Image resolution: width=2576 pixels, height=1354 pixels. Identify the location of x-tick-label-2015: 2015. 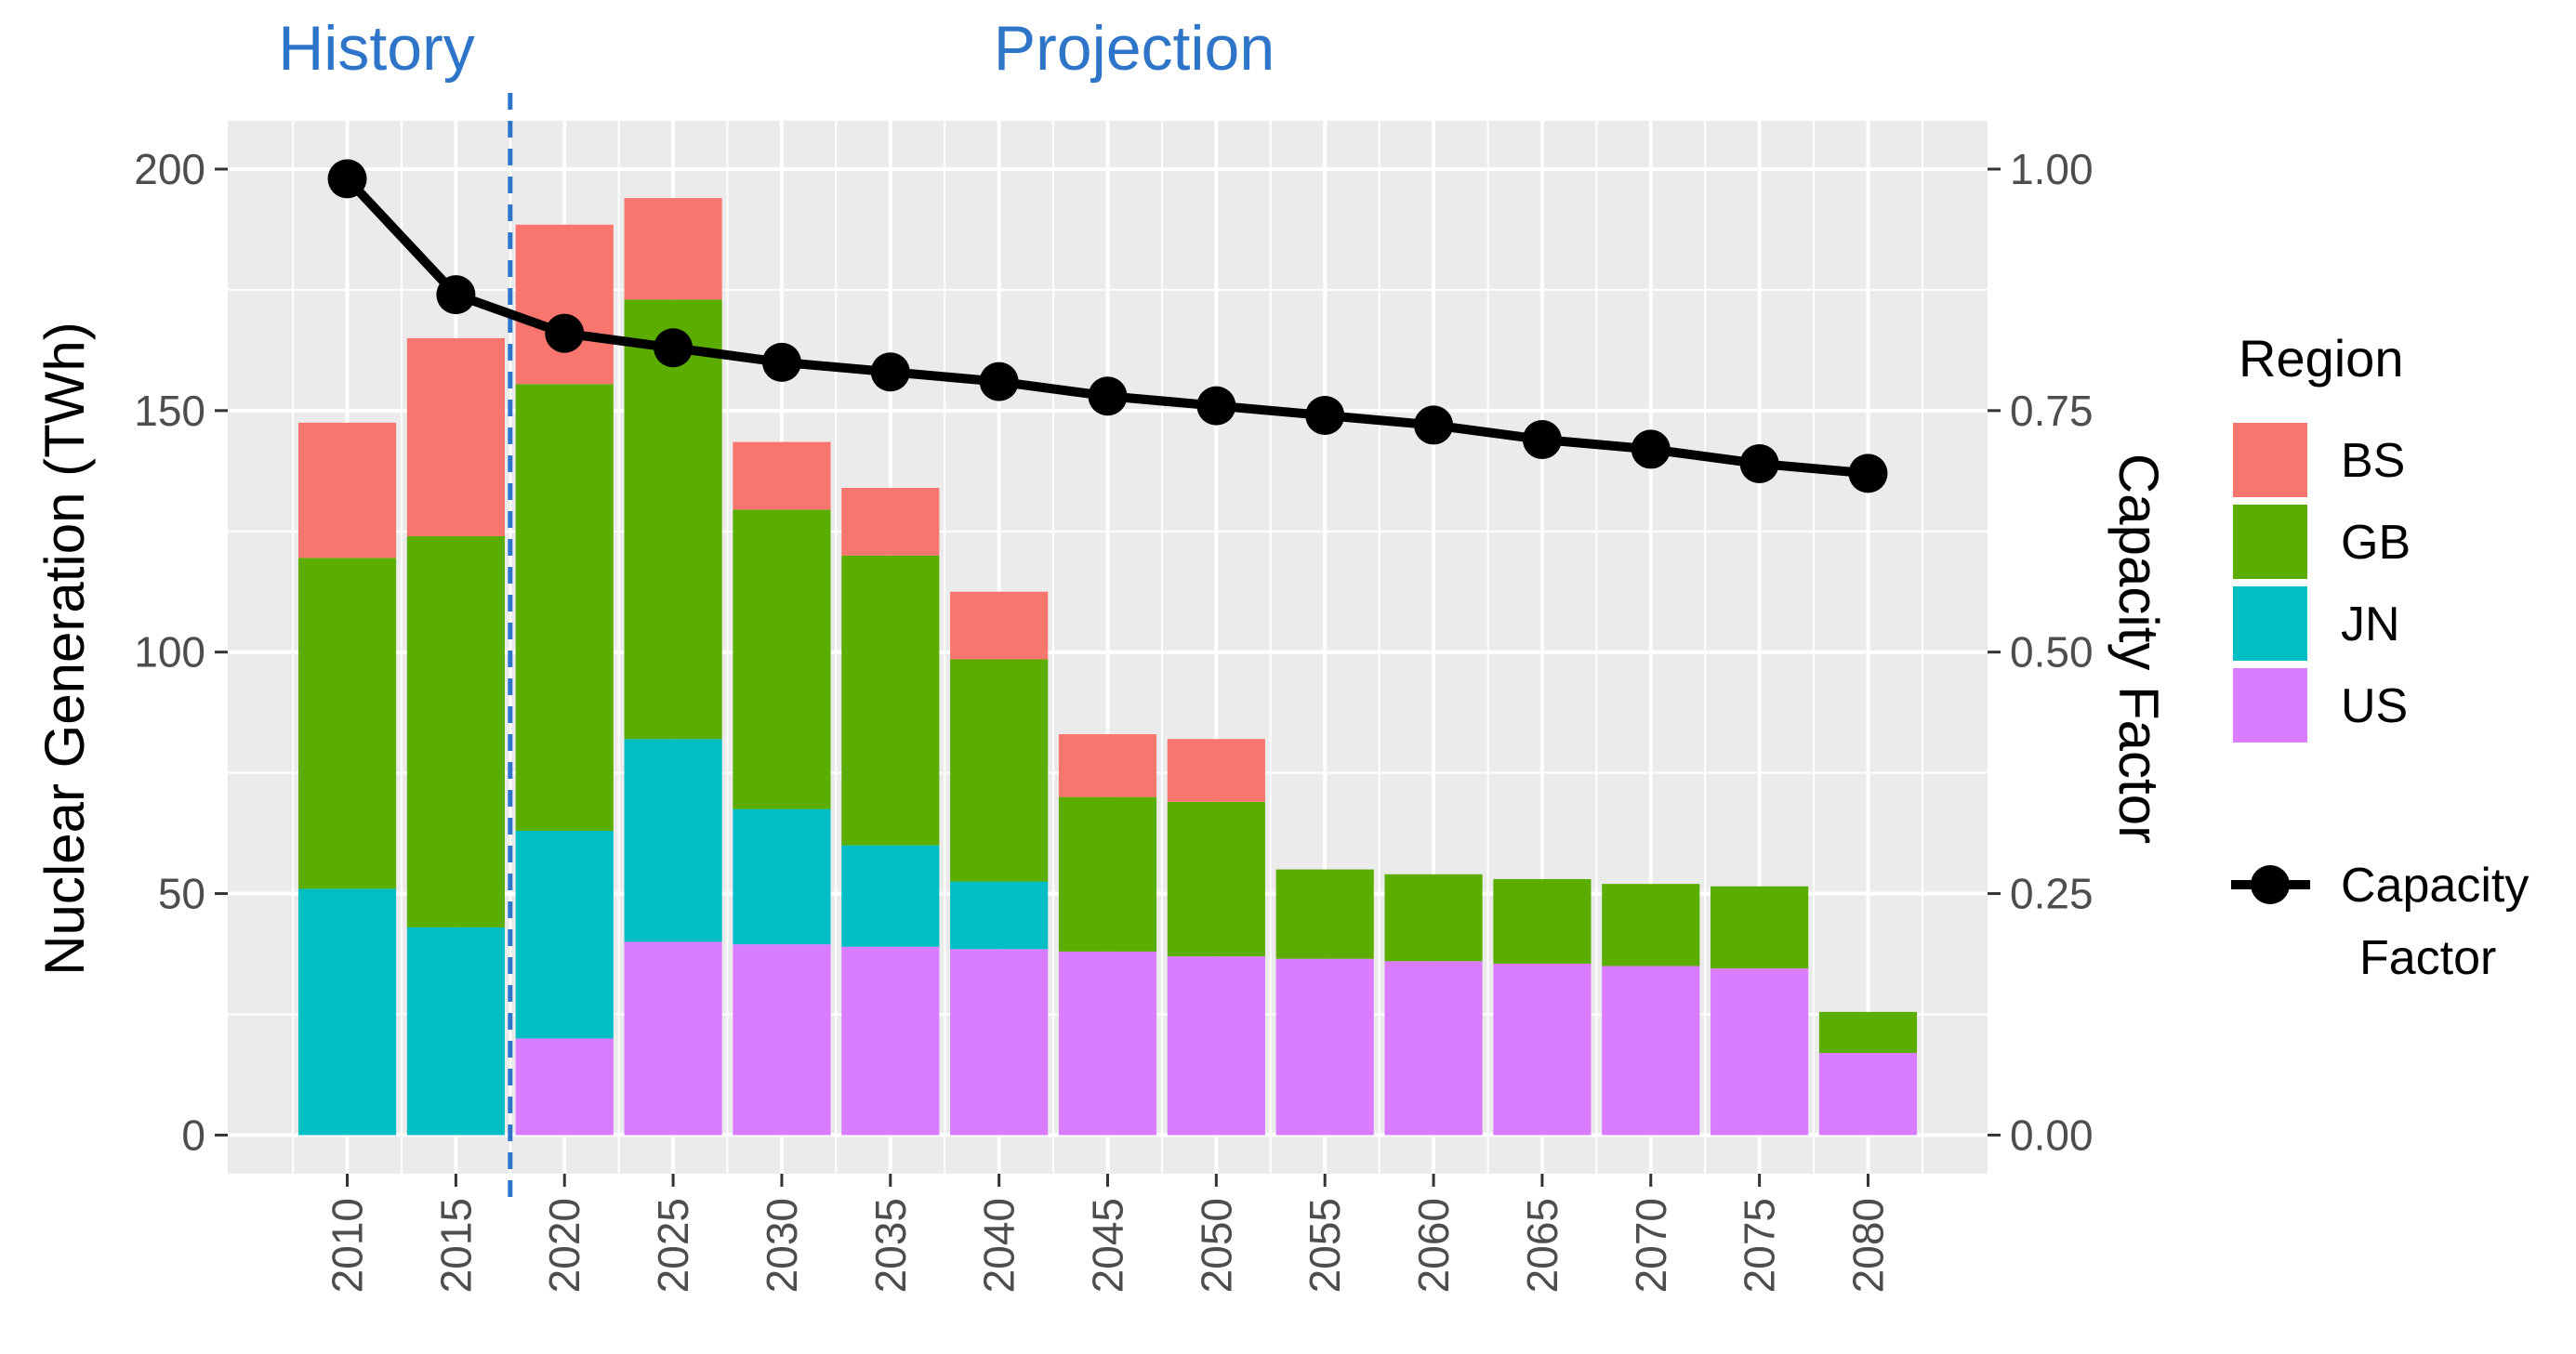
(455, 1246).